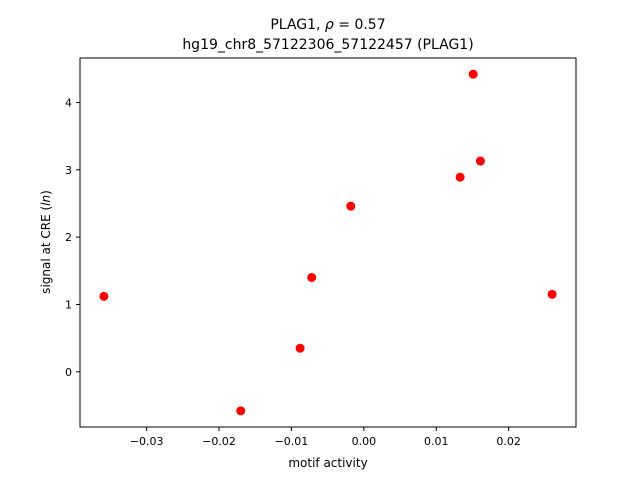  I want to click on y-axis-ticks: 0 1 2 3 4, so click(72, 237).